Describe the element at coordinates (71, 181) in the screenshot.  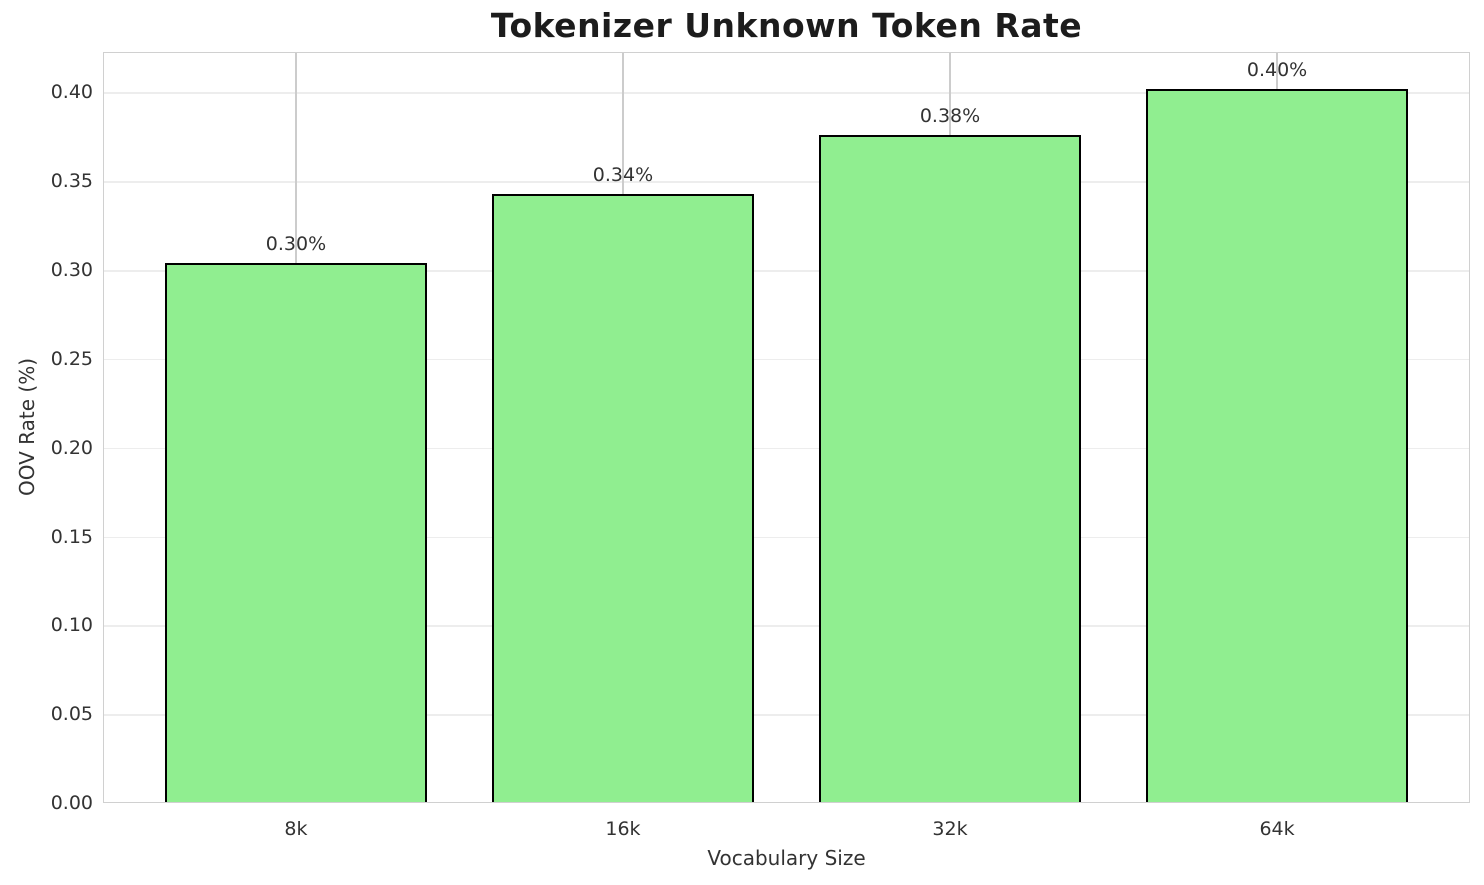
I see `y-tick-label: 0.35` at that location.